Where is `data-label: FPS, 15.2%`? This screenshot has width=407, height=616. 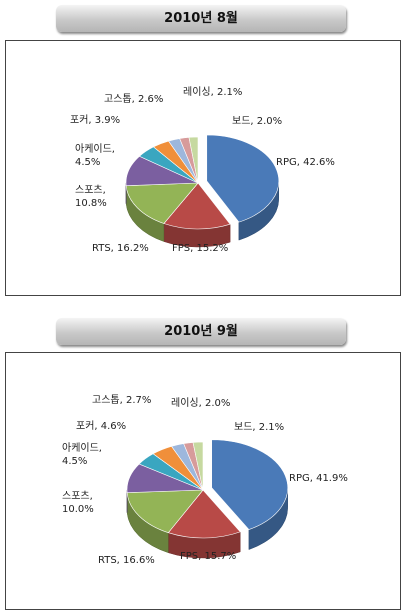
data-label: FPS, 15.2% is located at coordinates (200, 248).